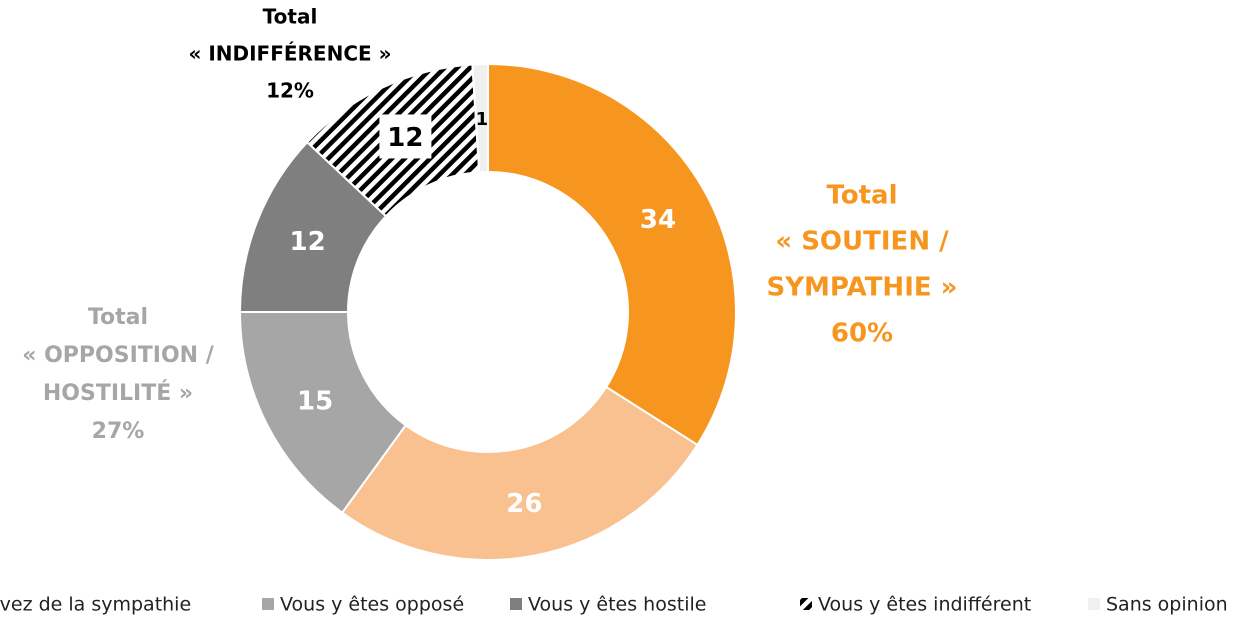 Image resolution: width=1259 pixels, height=633 pixels. I want to click on data-label: 34, so click(658, 220).